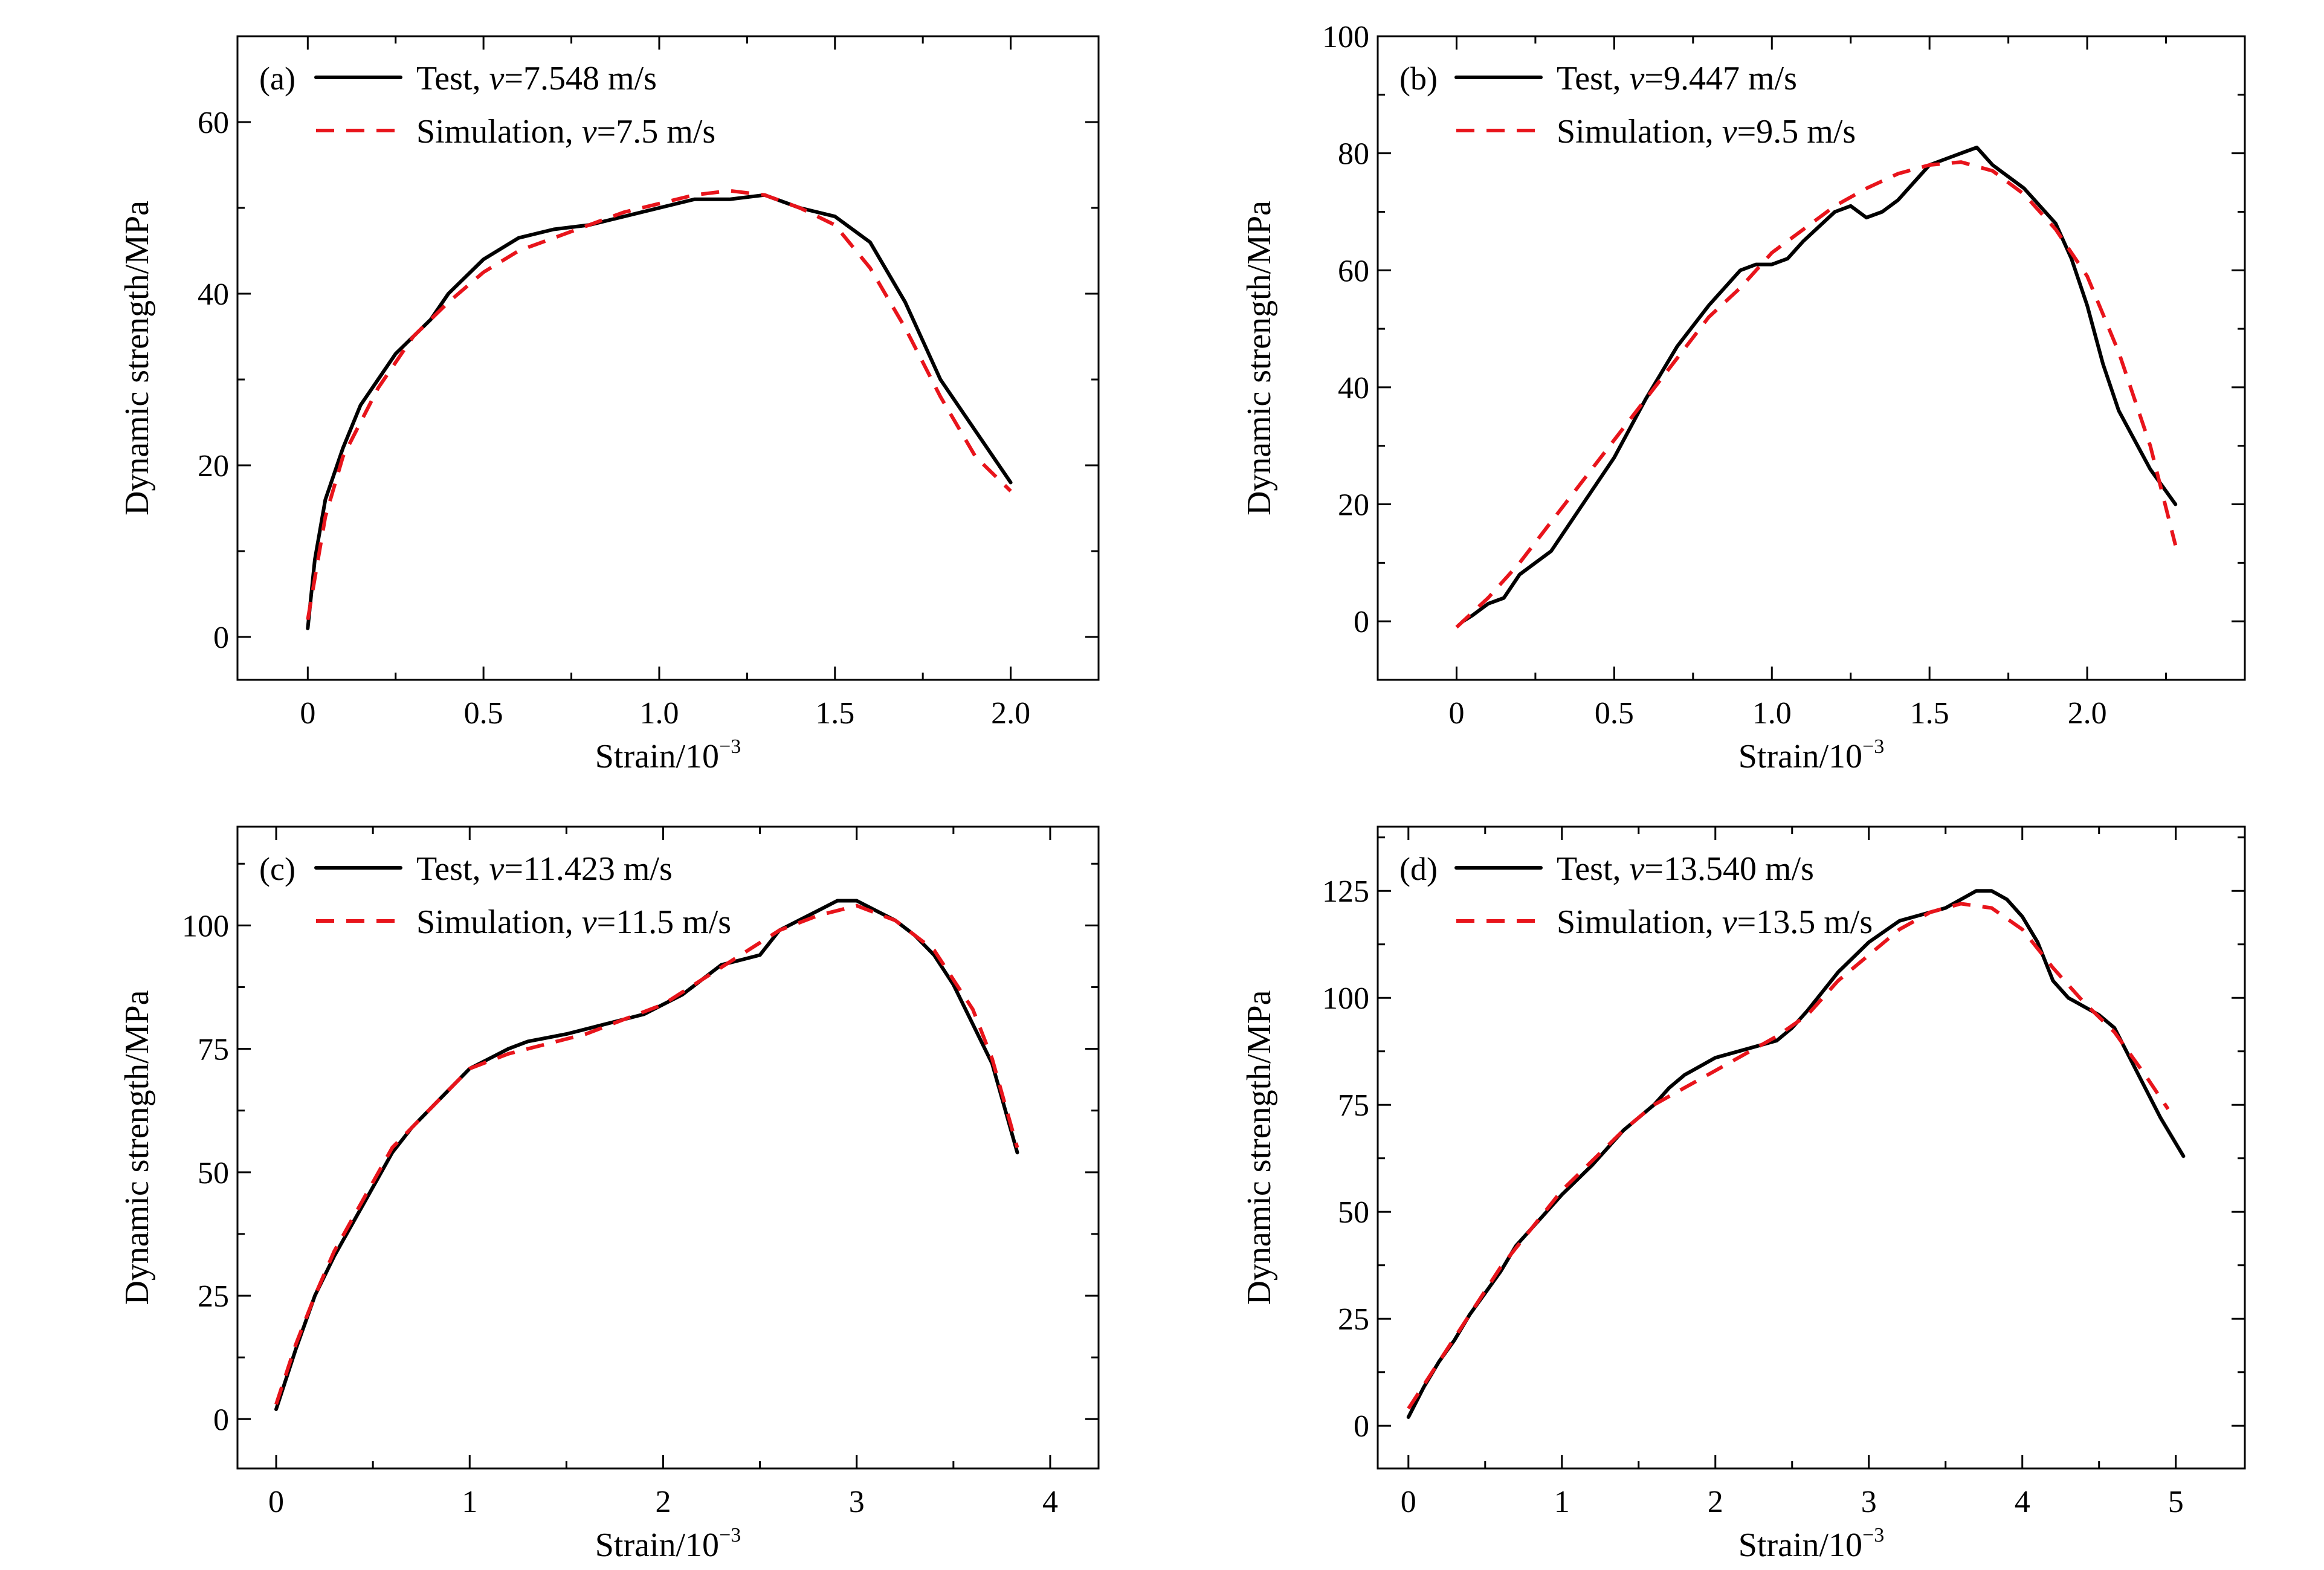  What do you see at coordinates (1354, 154) in the screenshot?
I see `y-tick-label: 80` at bounding box center [1354, 154].